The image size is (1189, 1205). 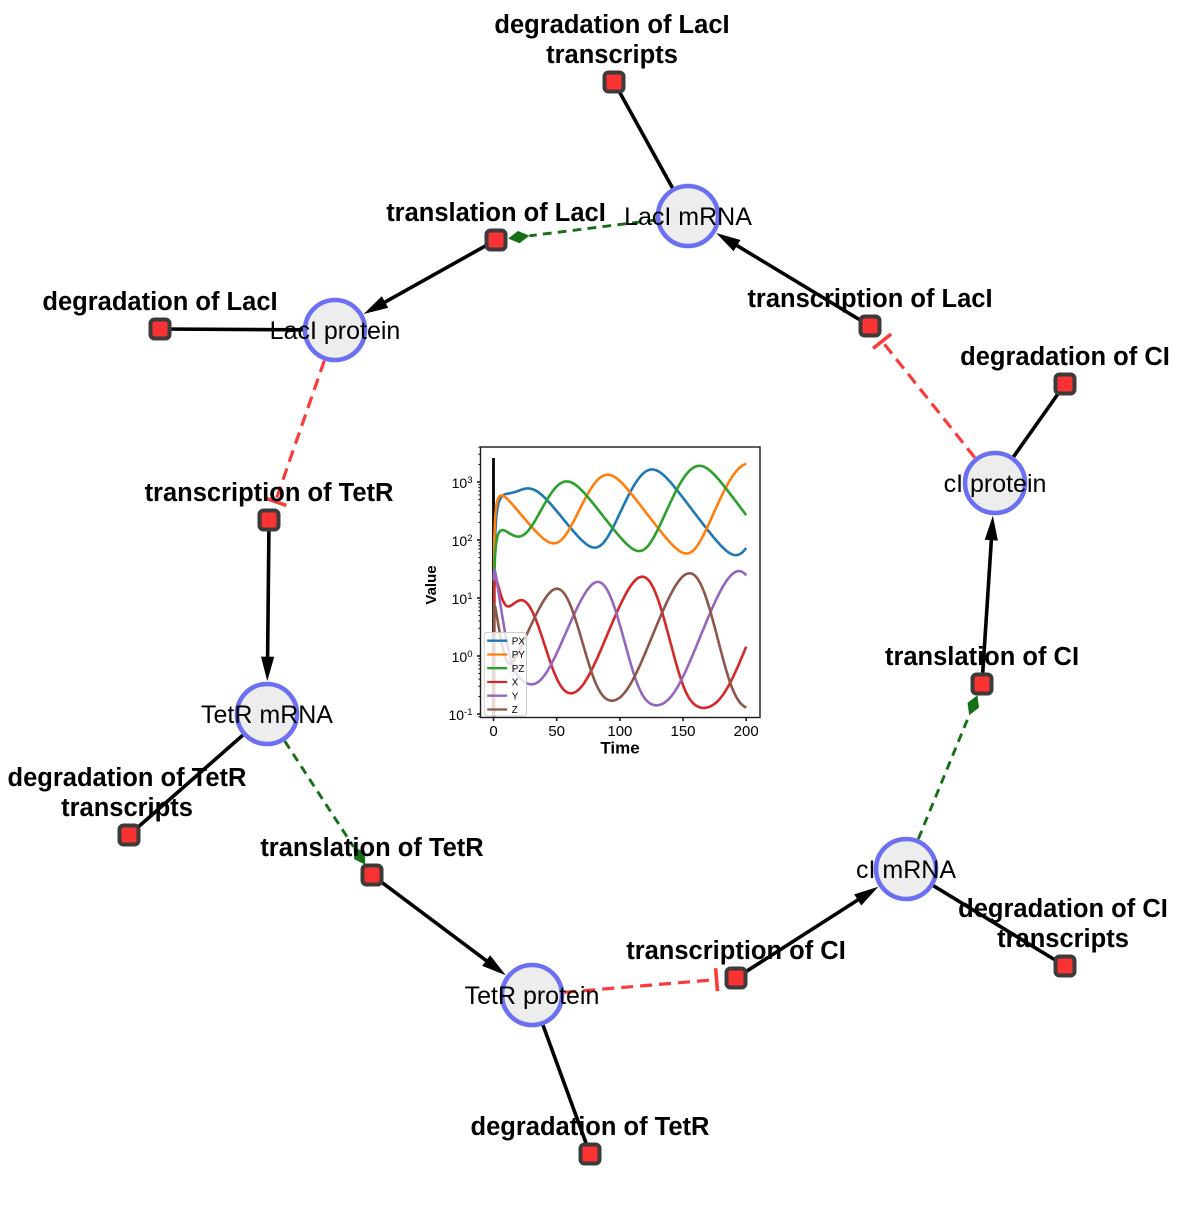 What do you see at coordinates (493, 731) in the screenshot?
I see `svg-text: 0` at bounding box center [493, 731].